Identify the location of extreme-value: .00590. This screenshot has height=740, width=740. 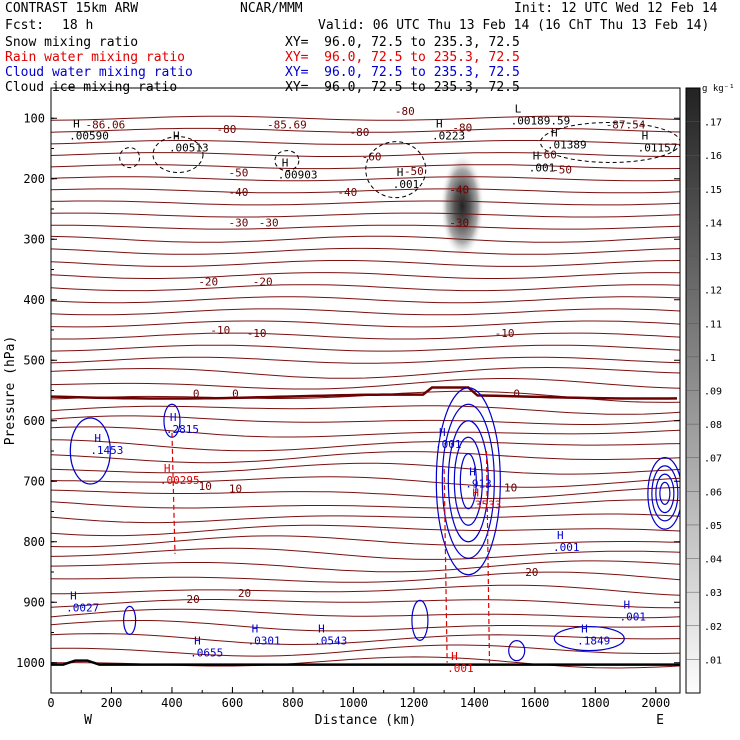
(89, 135).